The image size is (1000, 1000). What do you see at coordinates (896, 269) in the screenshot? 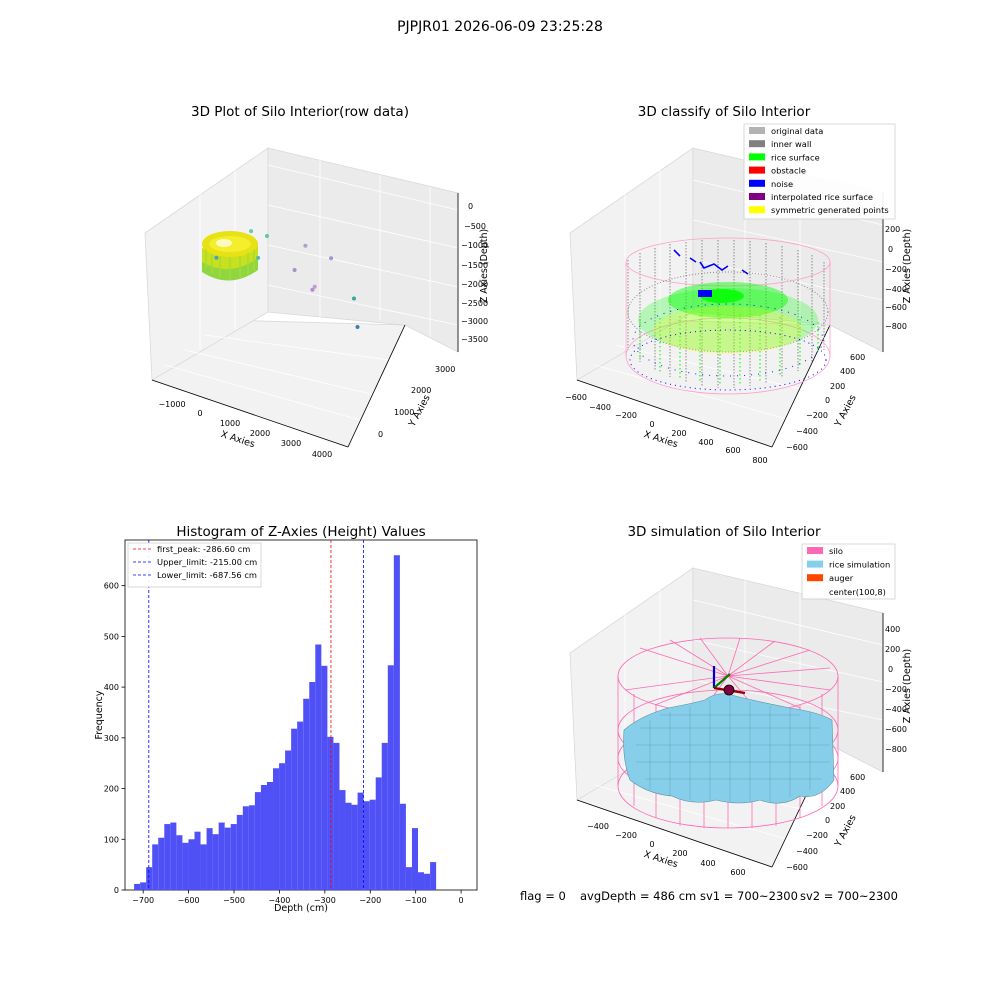
I see `classify-z-tick: −200` at bounding box center [896, 269].